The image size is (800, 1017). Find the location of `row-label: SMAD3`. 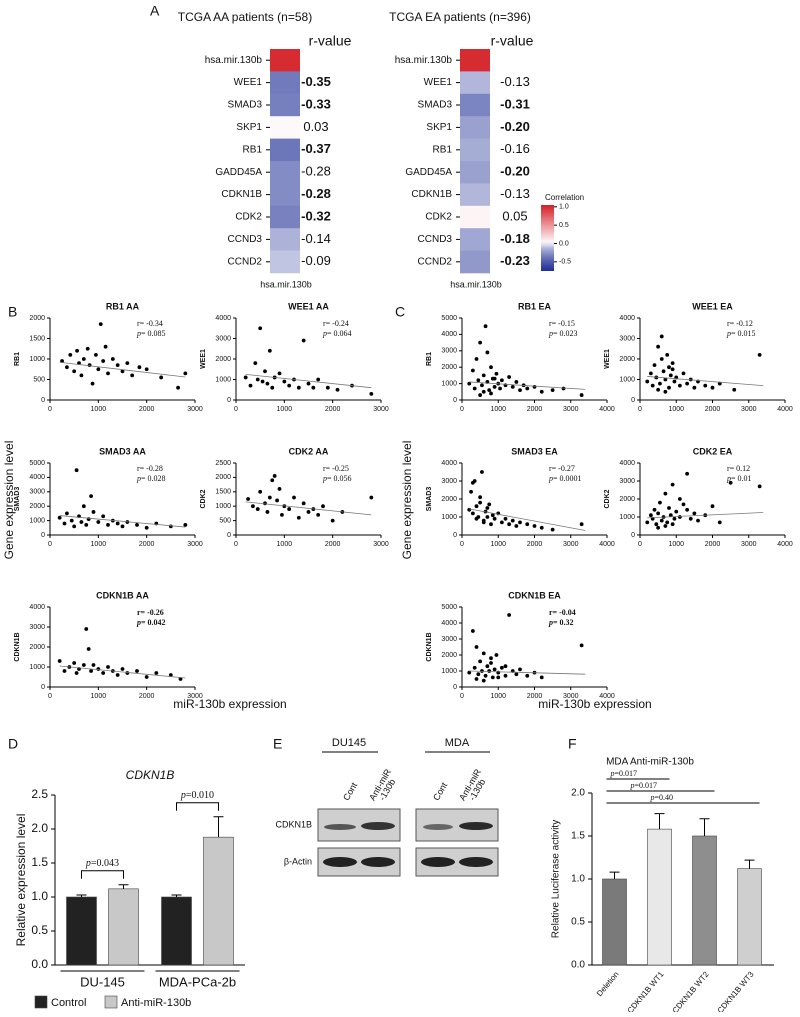

row-label: SMAD3 is located at coordinates (435, 105).